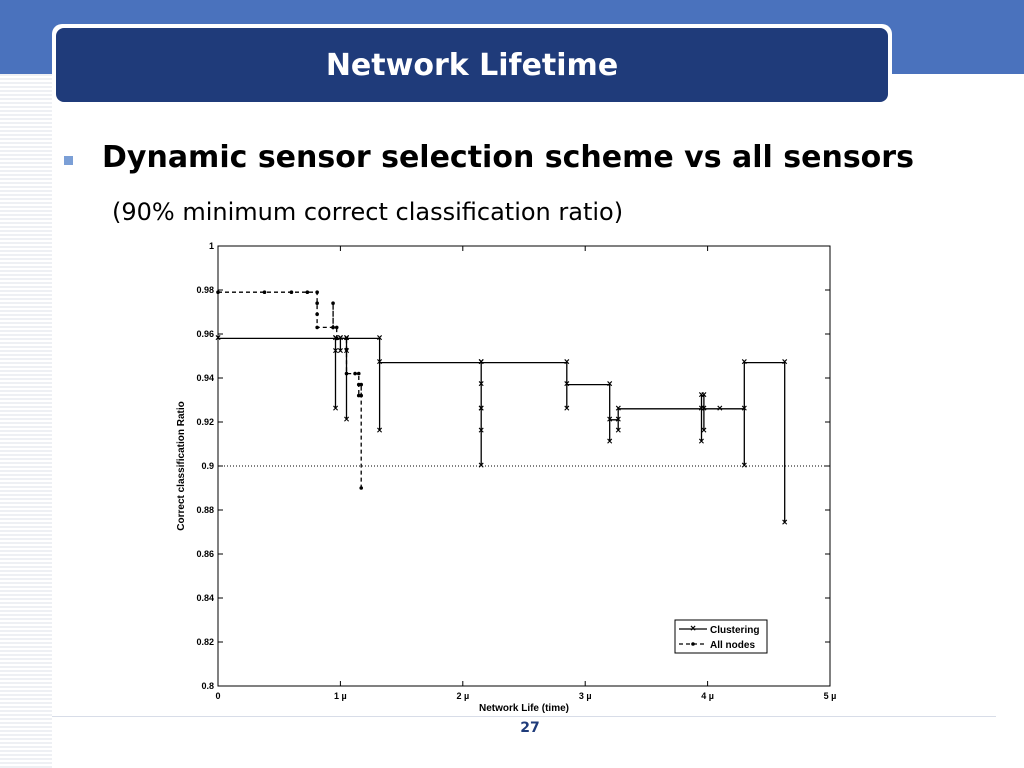  Describe the element at coordinates (205, 290) in the screenshot. I see `y-tick-label: 0.98` at that location.